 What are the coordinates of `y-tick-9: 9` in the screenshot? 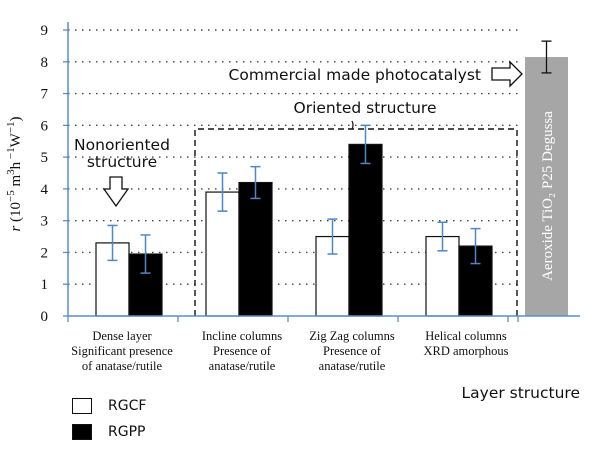 It's located at (45, 31).